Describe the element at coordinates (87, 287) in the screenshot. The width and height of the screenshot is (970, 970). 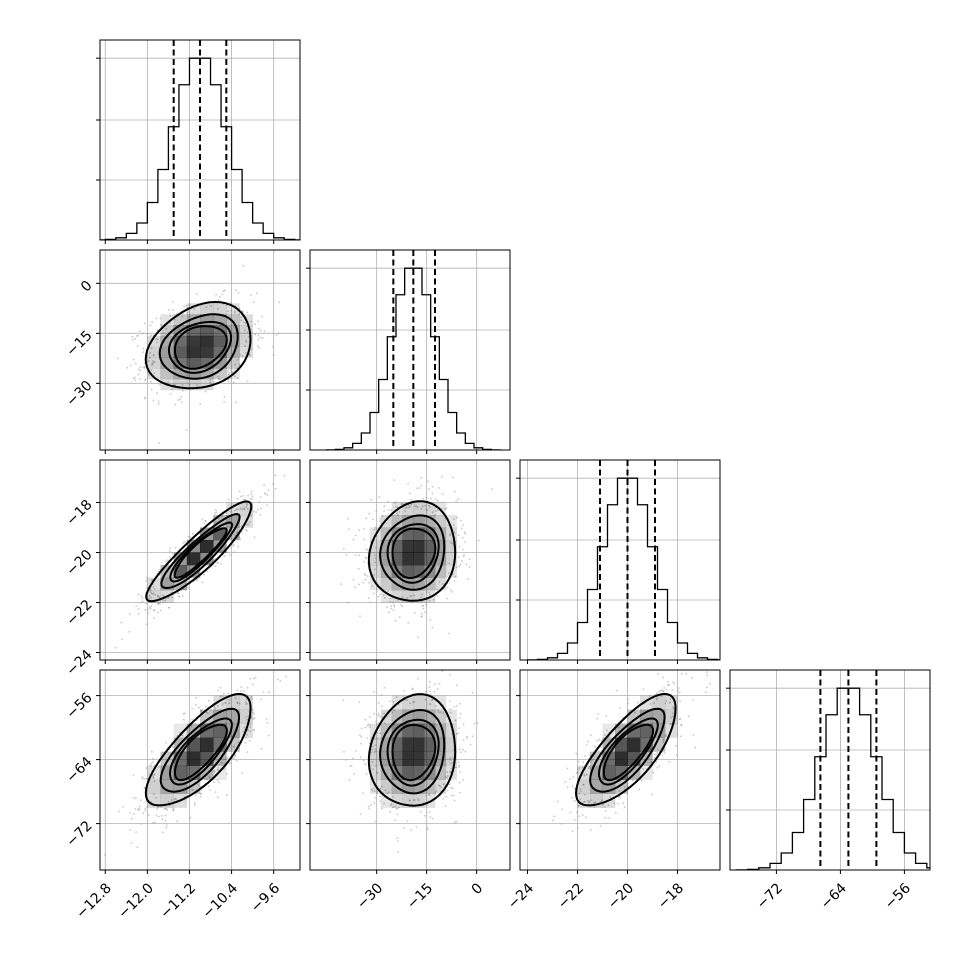
I see `y-tick-label-1: 0` at that location.